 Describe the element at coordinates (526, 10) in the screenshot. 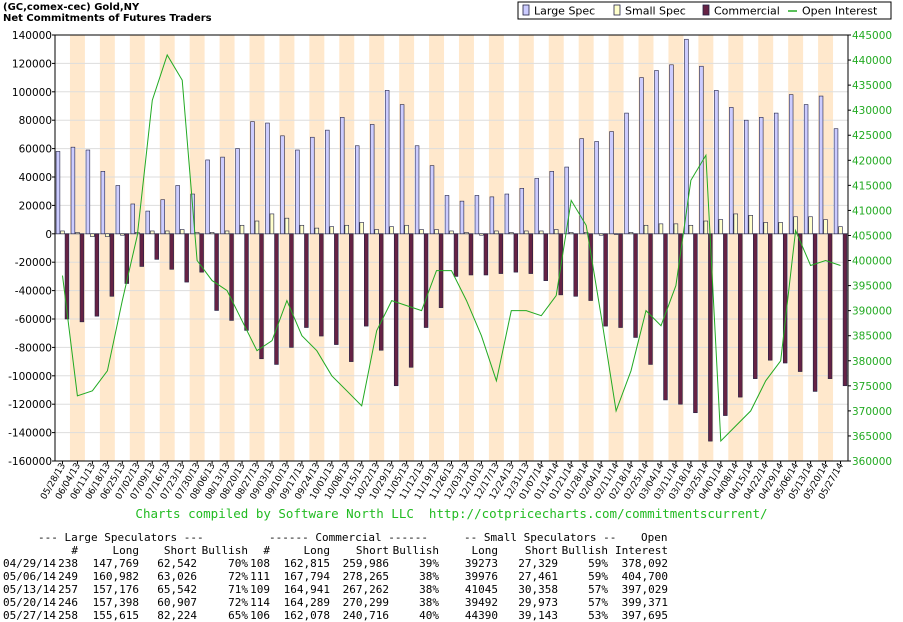

I see `legend-swatch` at that location.